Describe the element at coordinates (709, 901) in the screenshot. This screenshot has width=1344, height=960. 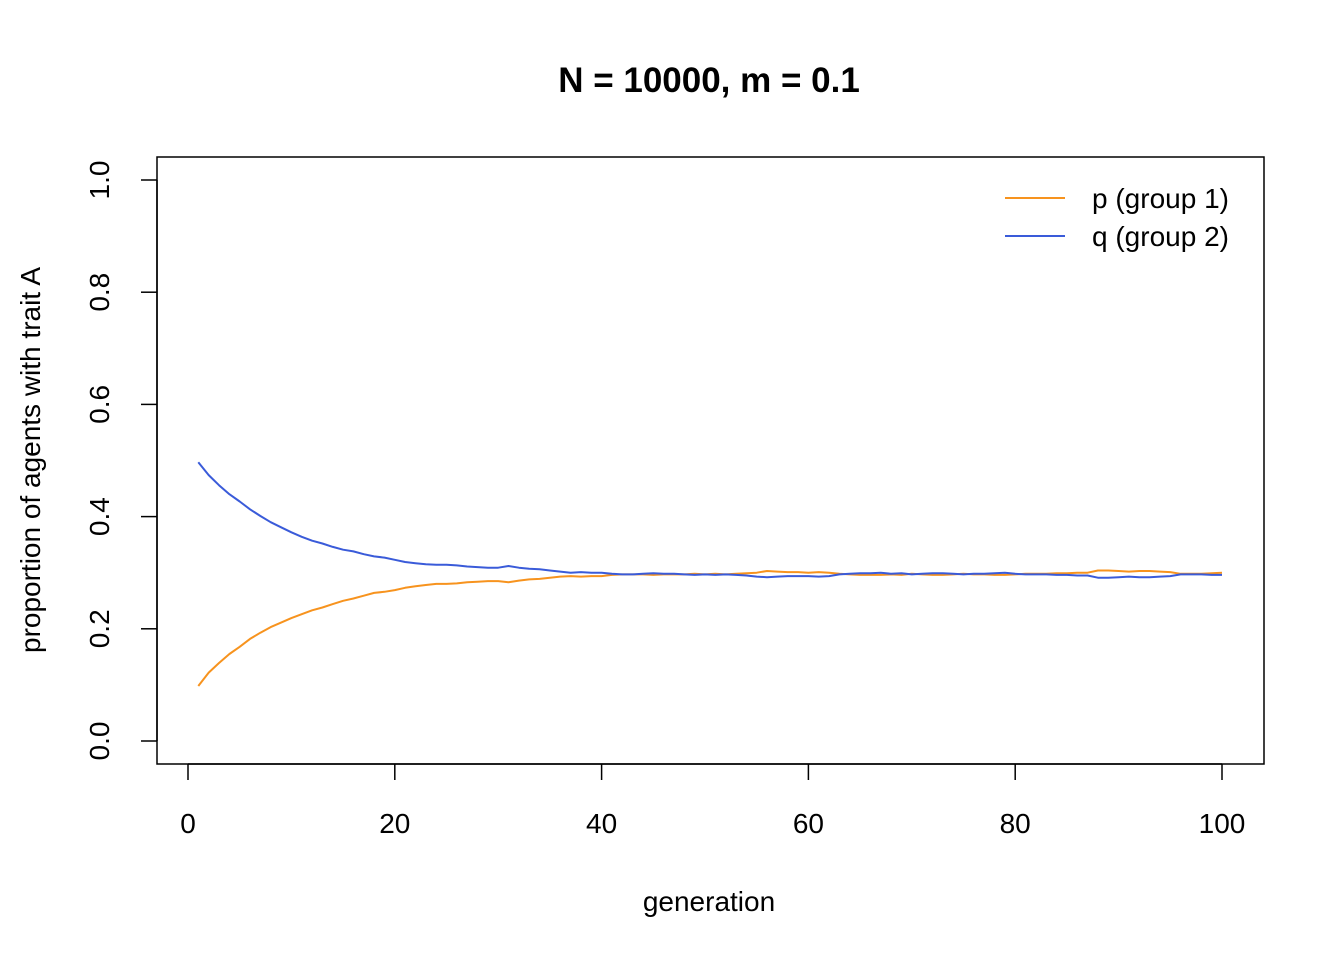
I see `x-axis-label: generation` at that location.